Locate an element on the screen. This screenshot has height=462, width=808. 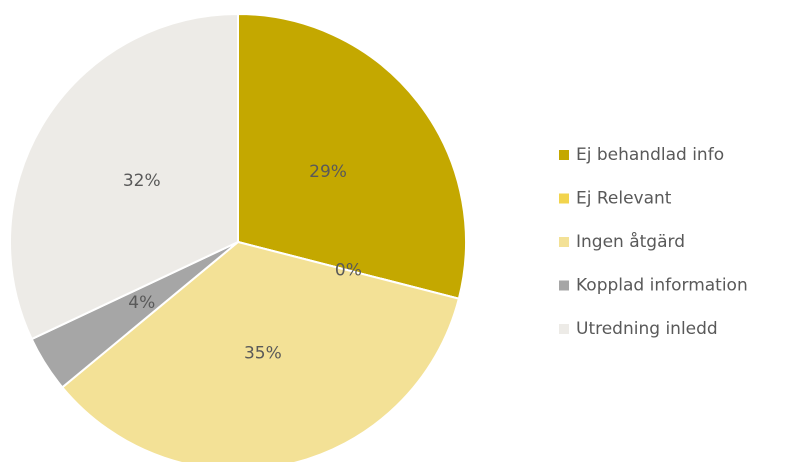
data-label: 0% is located at coordinates (348, 270).